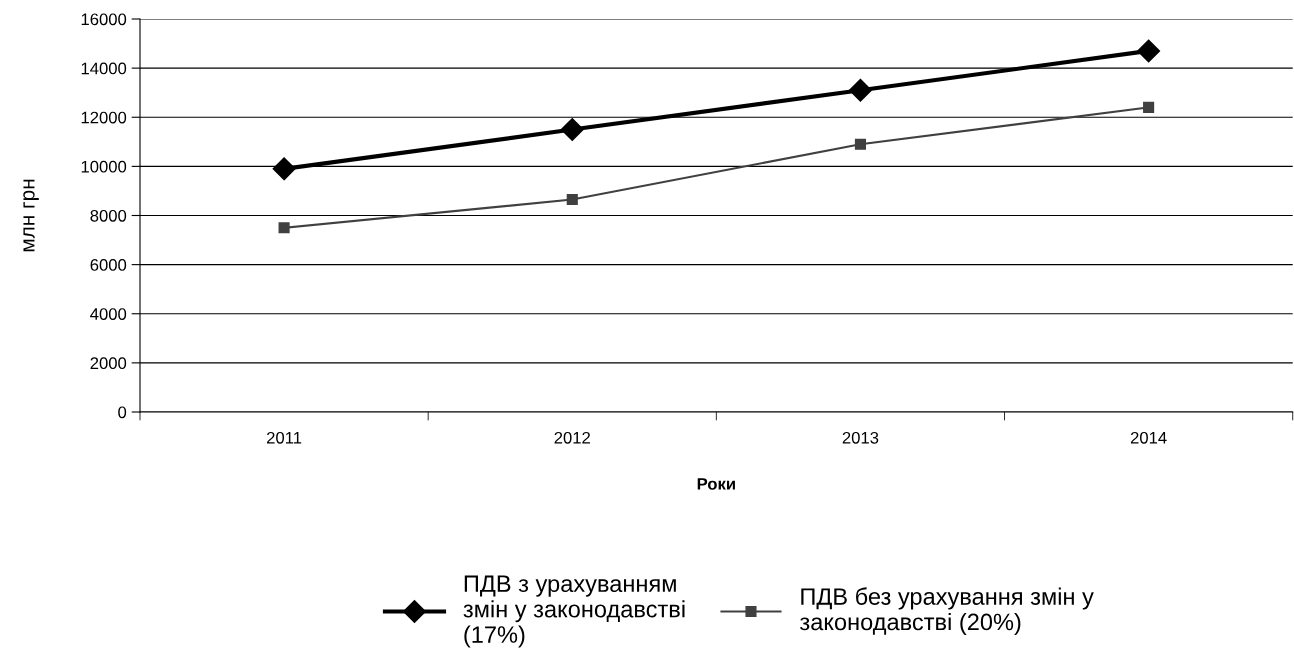 The height and width of the screenshot is (649, 1294). What do you see at coordinates (284, 437) in the screenshot?
I see `x-tick-label: 2011` at bounding box center [284, 437].